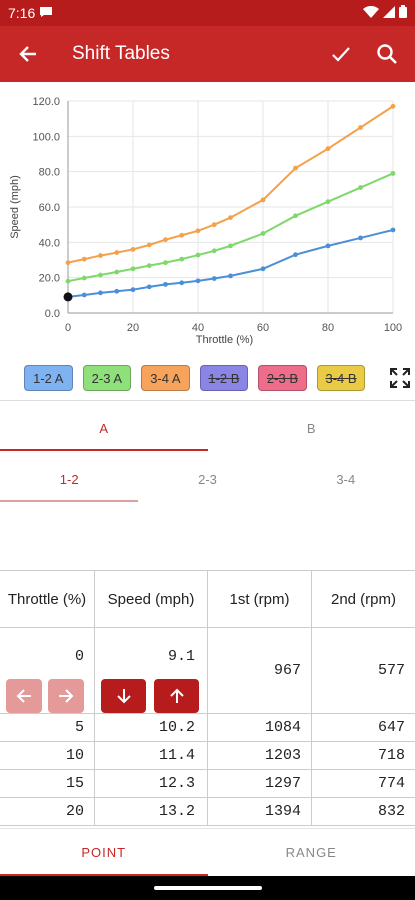 Image resolution: width=415 pixels, height=900 pixels. What do you see at coordinates (104, 852) in the screenshot?
I see `tab-point: POINT` at bounding box center [104, 852].